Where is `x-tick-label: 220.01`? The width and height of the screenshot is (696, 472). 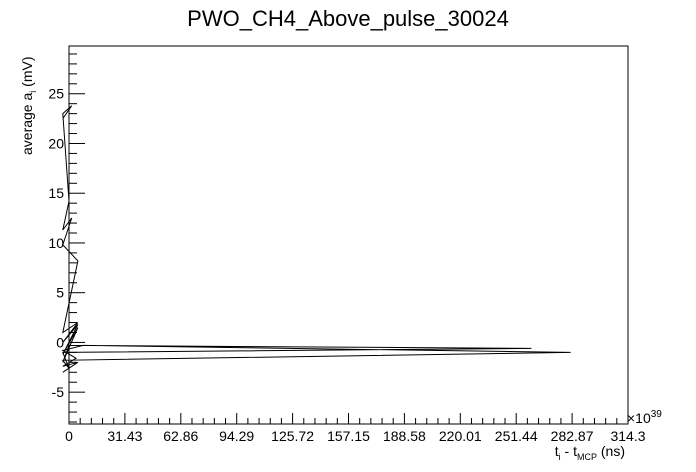
x-tick-label: 220.01 is located at coordinates (460, 436).